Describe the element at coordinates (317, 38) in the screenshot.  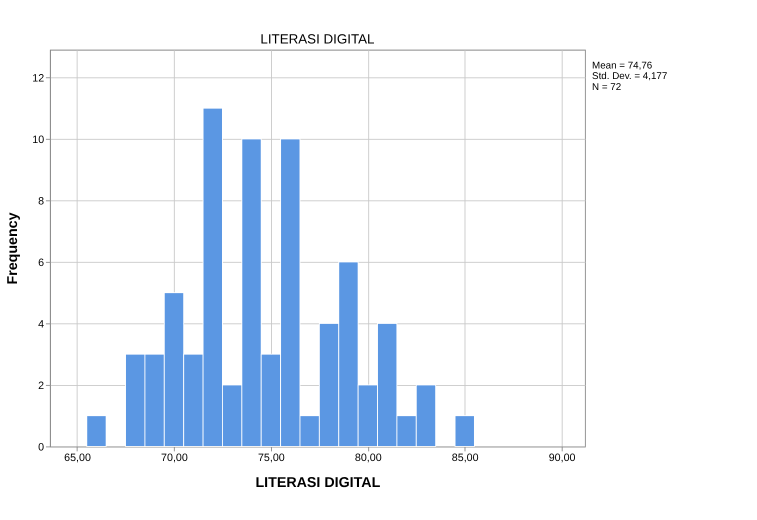
I see `chart-title: LITERASI DIGITAL` at that location.